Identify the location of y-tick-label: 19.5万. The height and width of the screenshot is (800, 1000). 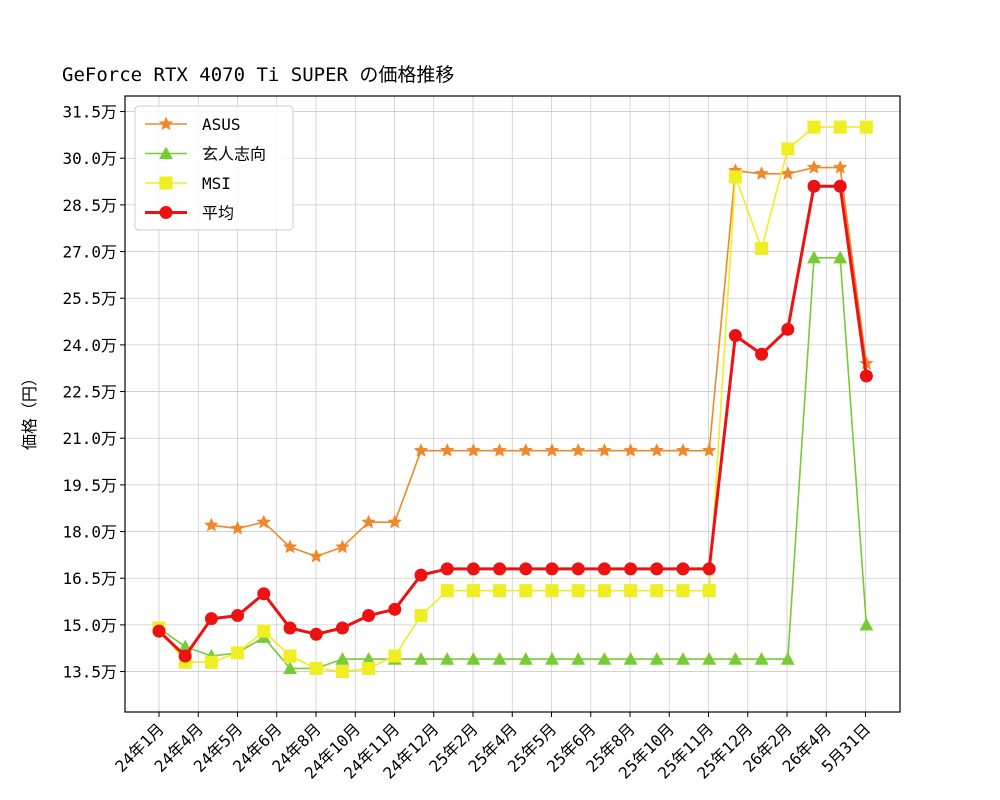
(89, 485).